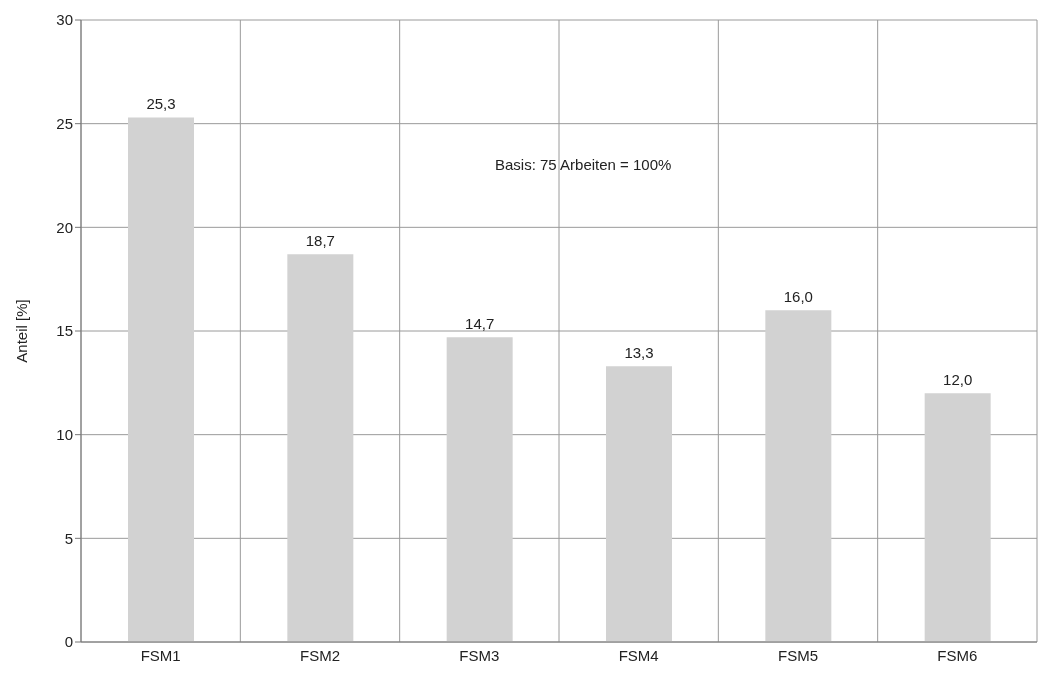 The width and height of the screenshot is (1047, 689). Describe the element at coordinates (320, 241) in the screenshot. I see `data-label: 18,7` at that location.